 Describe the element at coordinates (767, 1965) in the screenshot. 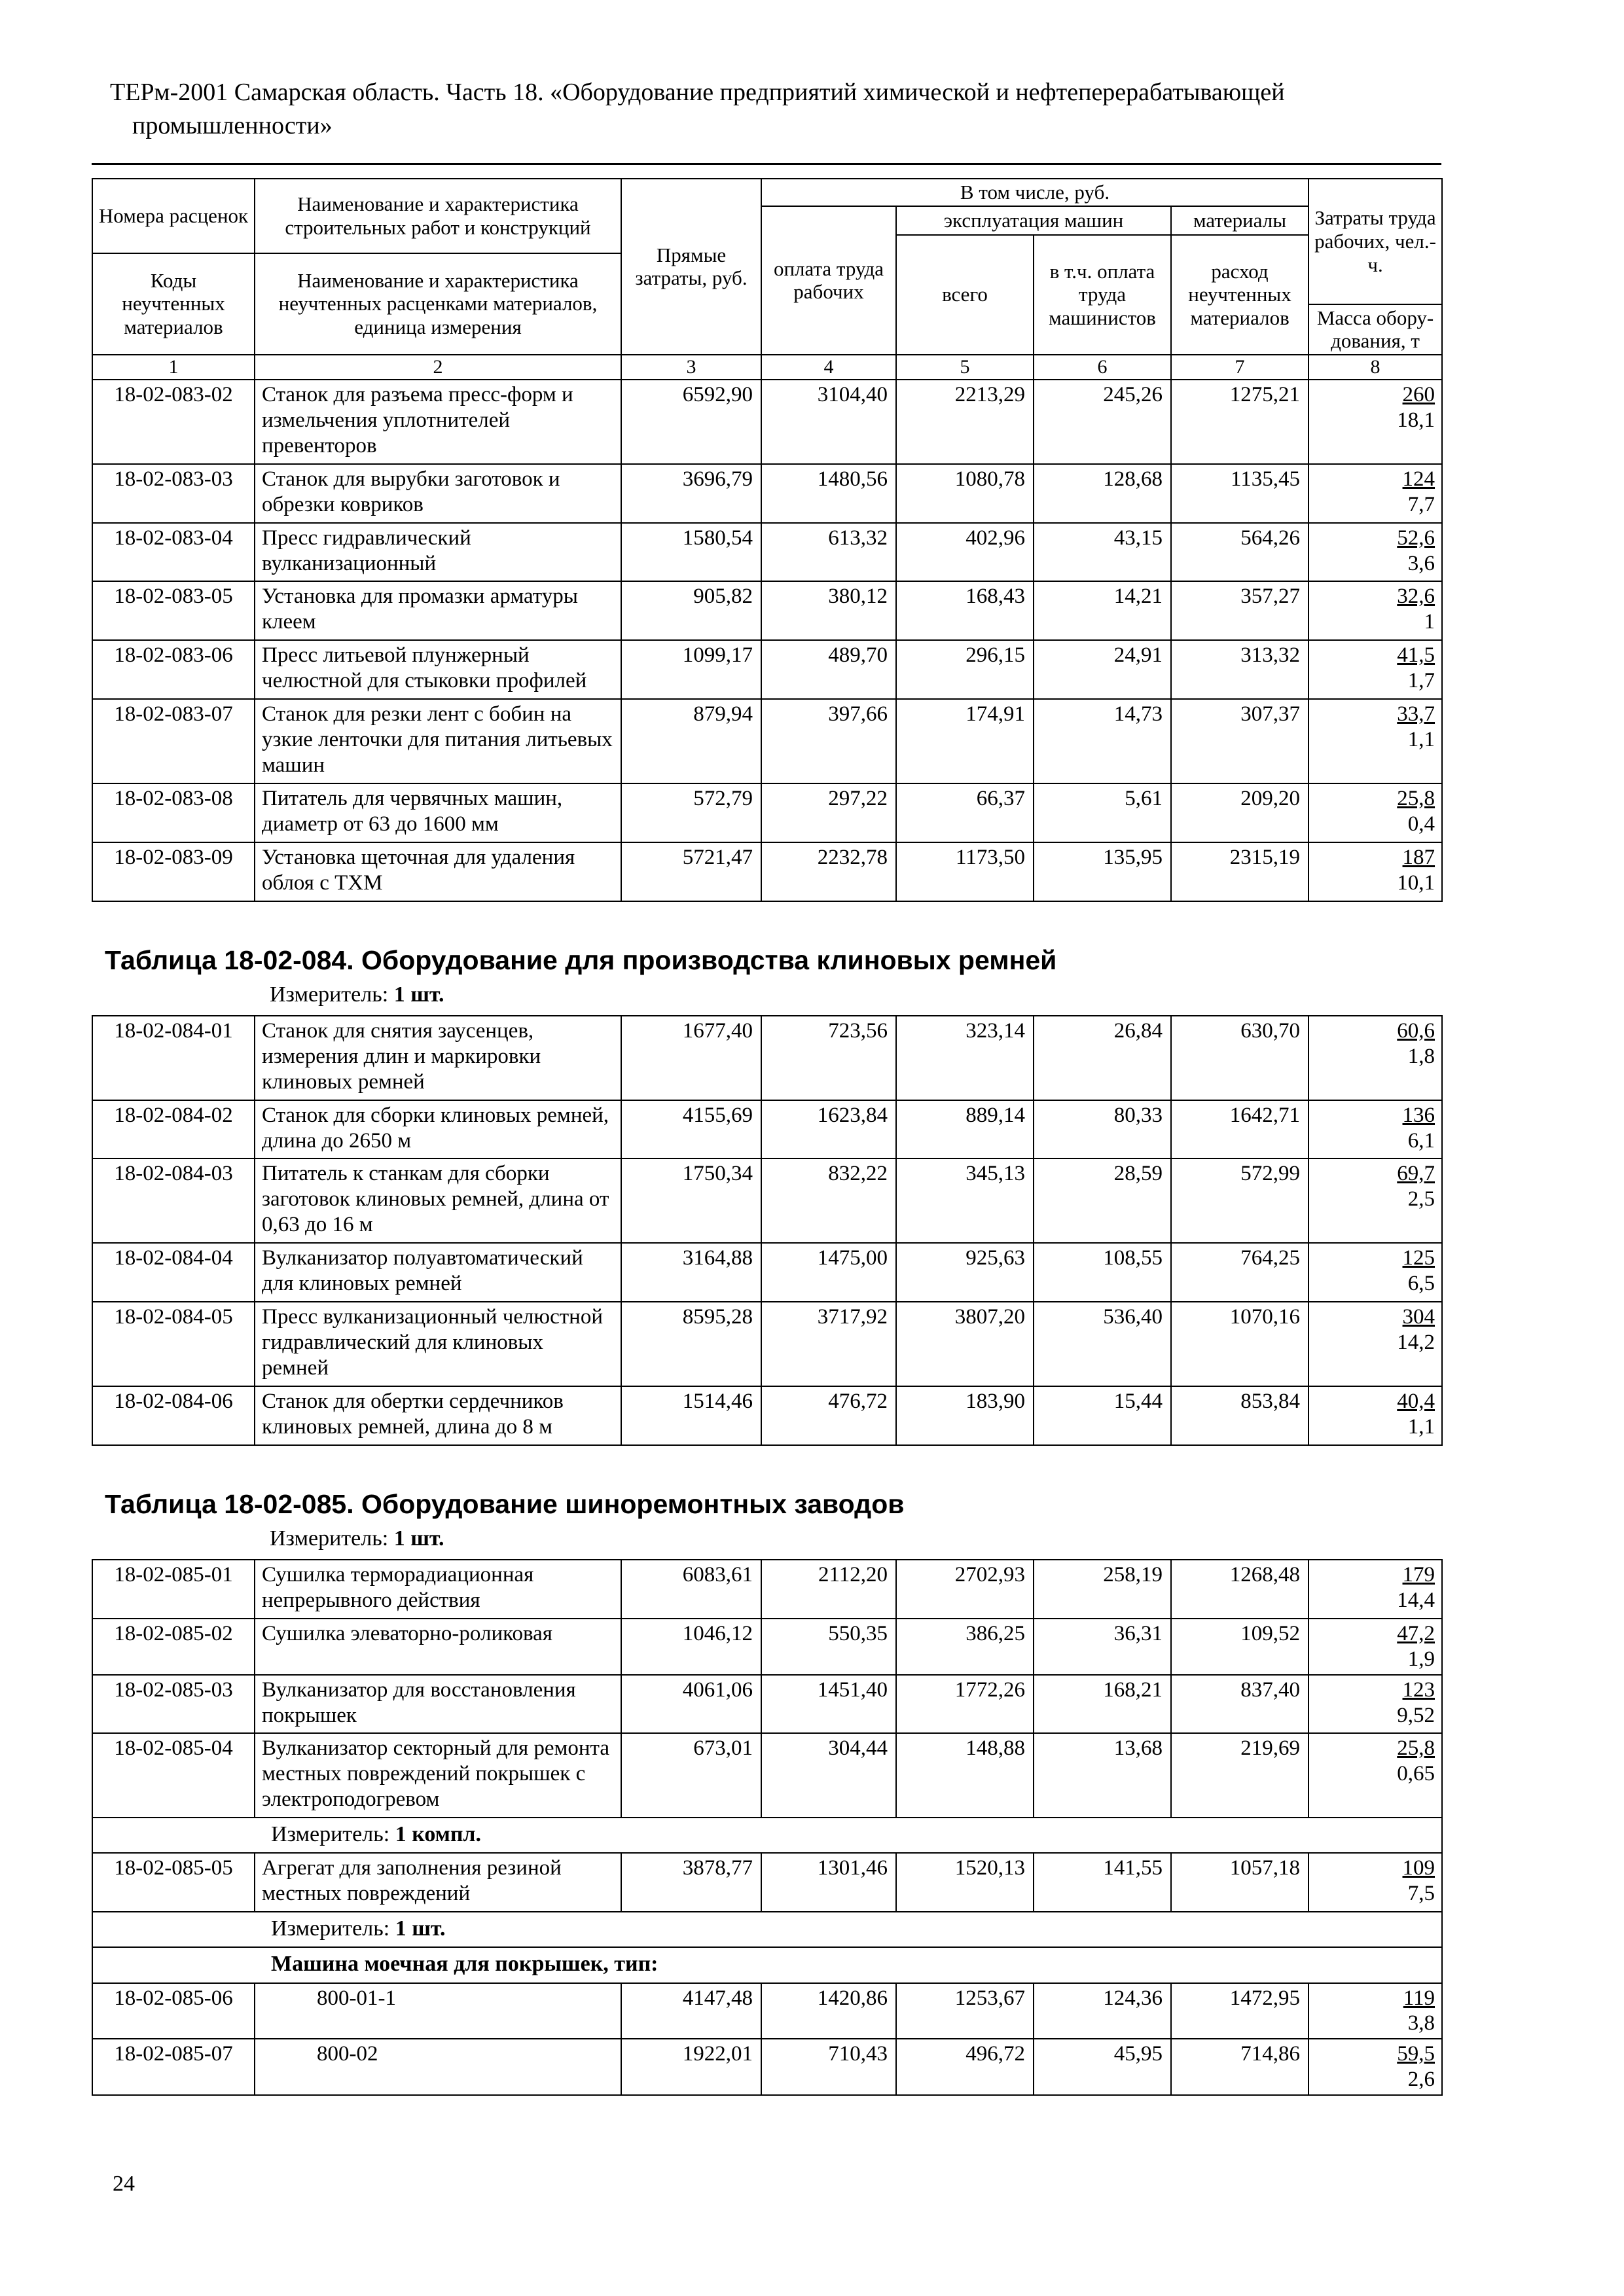

I see `subheading-cell: Машина моечная для покрышек, тип:` at that location.